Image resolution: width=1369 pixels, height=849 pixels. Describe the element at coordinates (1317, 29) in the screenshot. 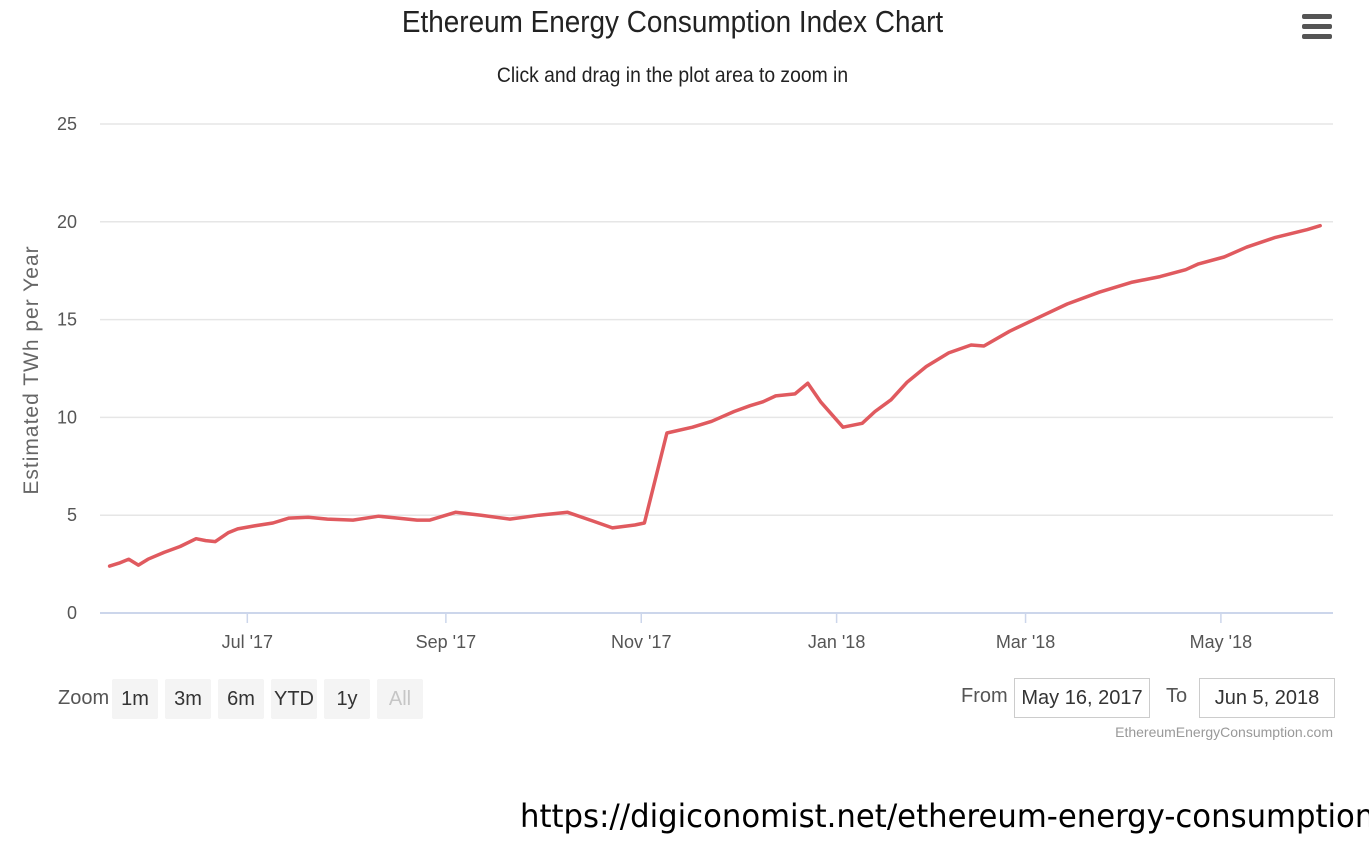

I see `hamburger-menu-icon` at that location.